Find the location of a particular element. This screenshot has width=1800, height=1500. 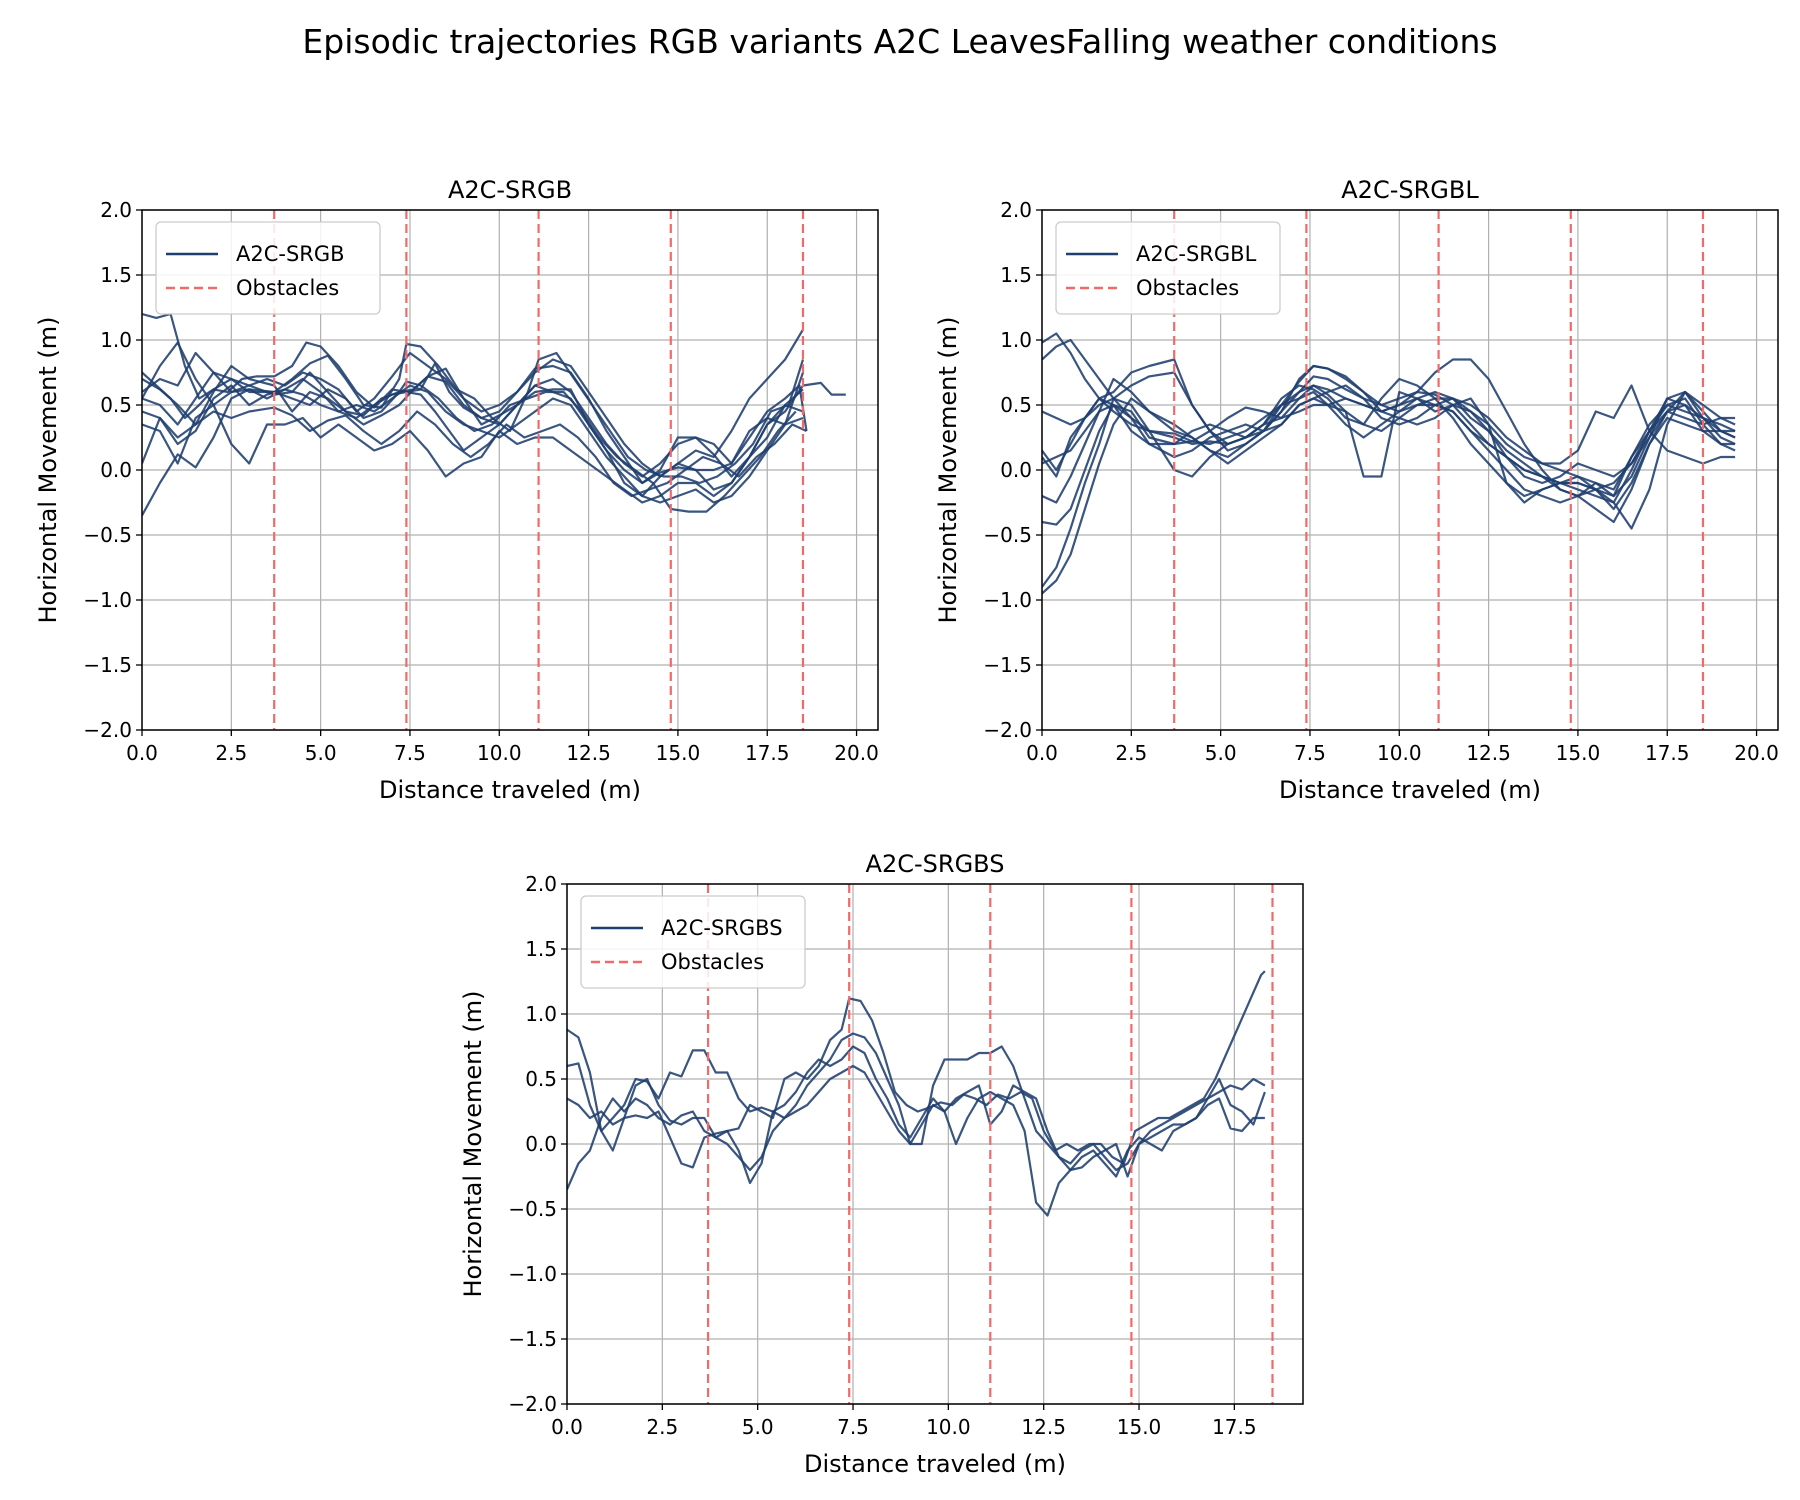

chart-title: A2C-SRGBS is located at coordinates (935, 864).